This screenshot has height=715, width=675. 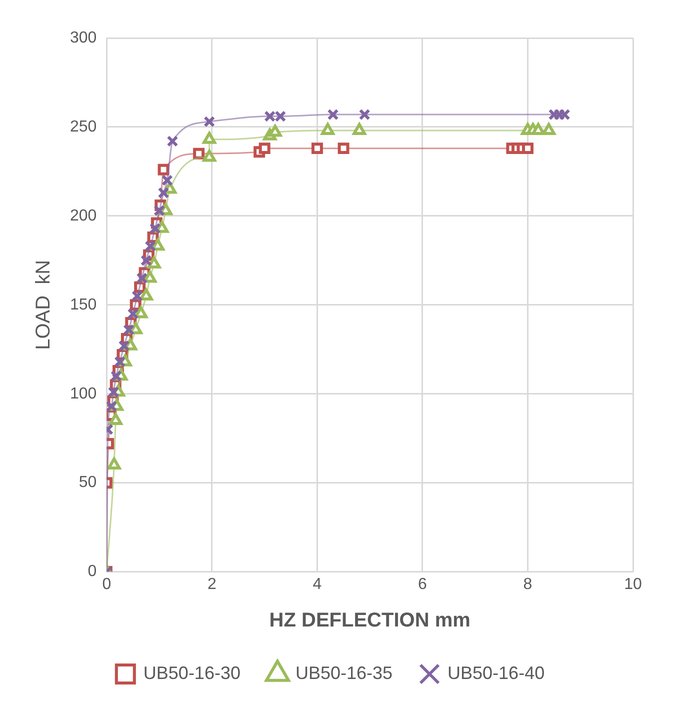 What do you see at coordinates (83, 127) in the screenshot?
I see `y-tick-label: 250` at bounding box center [83, 127].